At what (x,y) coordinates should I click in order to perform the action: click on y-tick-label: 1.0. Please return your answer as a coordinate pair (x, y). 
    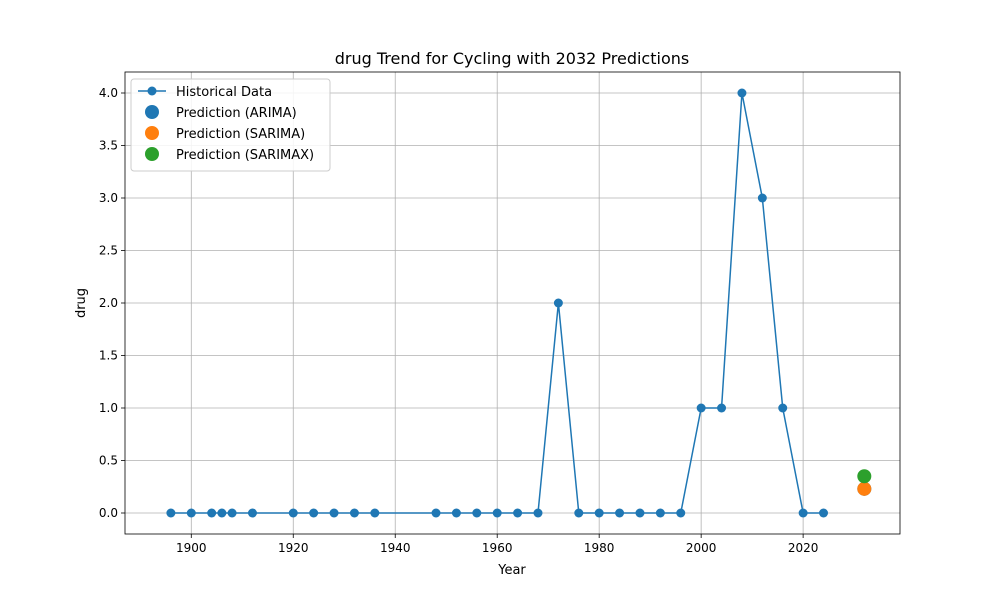
    Looking at the image, I should click on (108, 408).